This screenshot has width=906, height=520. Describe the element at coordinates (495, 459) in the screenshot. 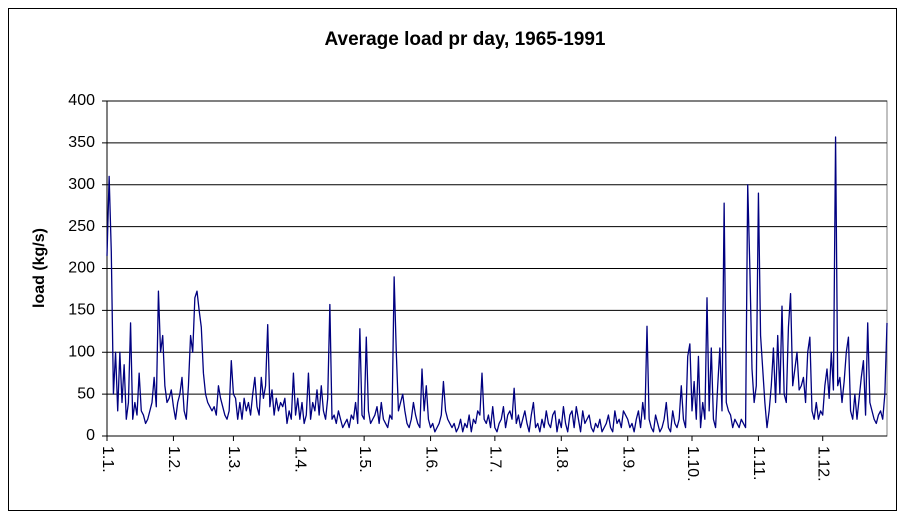

I see `x-tick-label: 1.7.` at that location.